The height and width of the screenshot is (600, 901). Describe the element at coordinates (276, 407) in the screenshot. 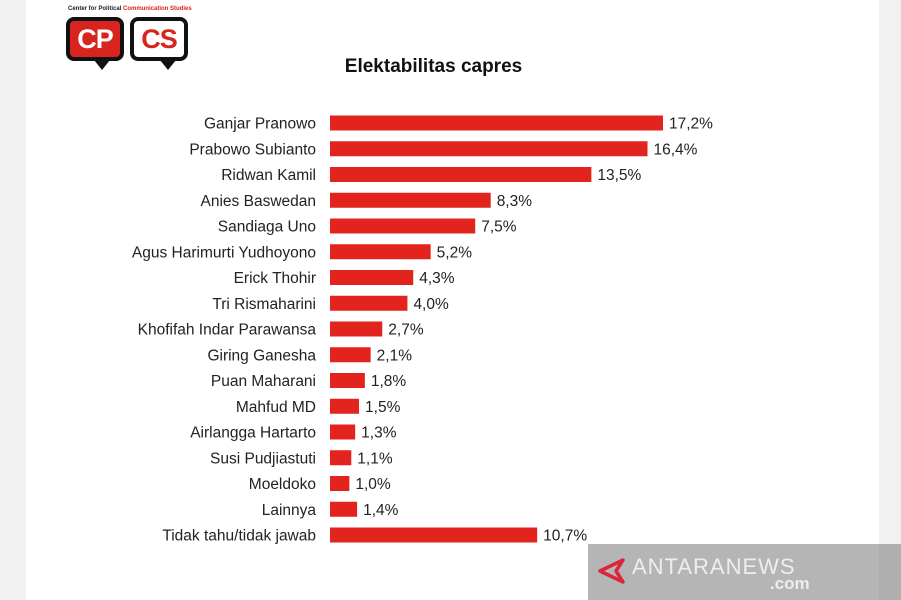

I see `category-label: Mahfud MD` at that location.